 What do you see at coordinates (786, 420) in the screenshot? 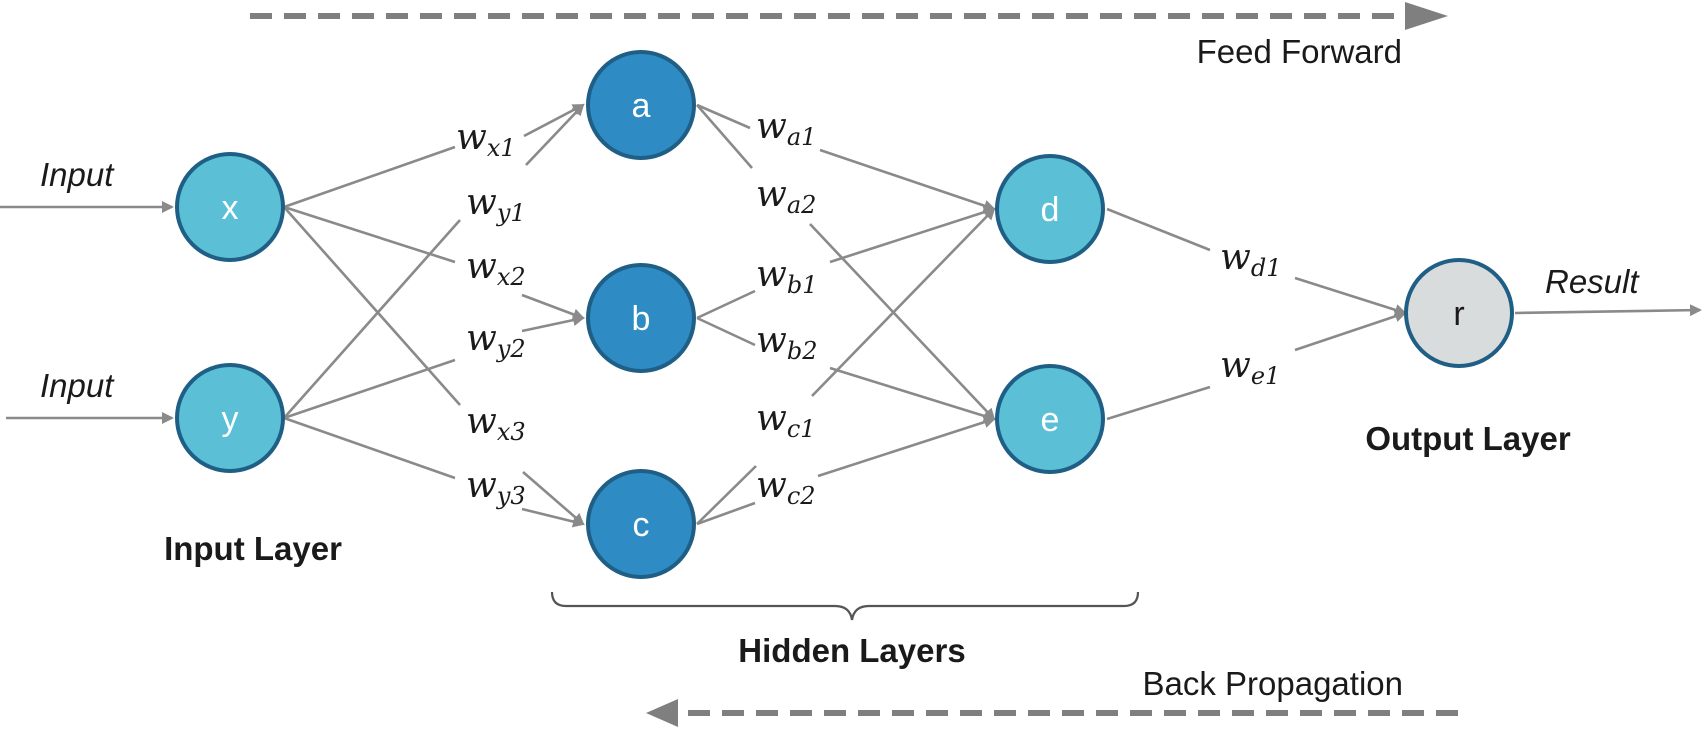
I see `weight-label-wc1: wc1` at bounding box center [786, 420].